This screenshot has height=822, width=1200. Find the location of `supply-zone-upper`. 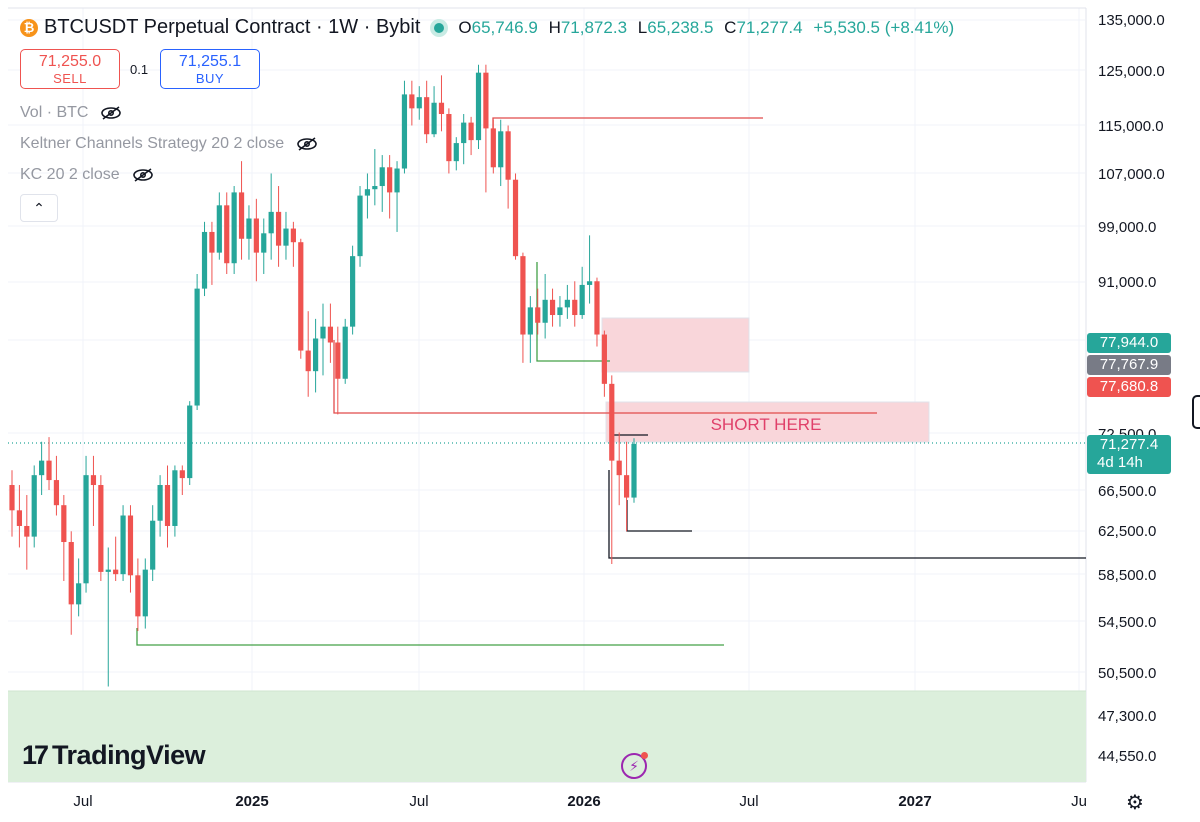

supply-zone-upper is located at coordinates (675, 345).